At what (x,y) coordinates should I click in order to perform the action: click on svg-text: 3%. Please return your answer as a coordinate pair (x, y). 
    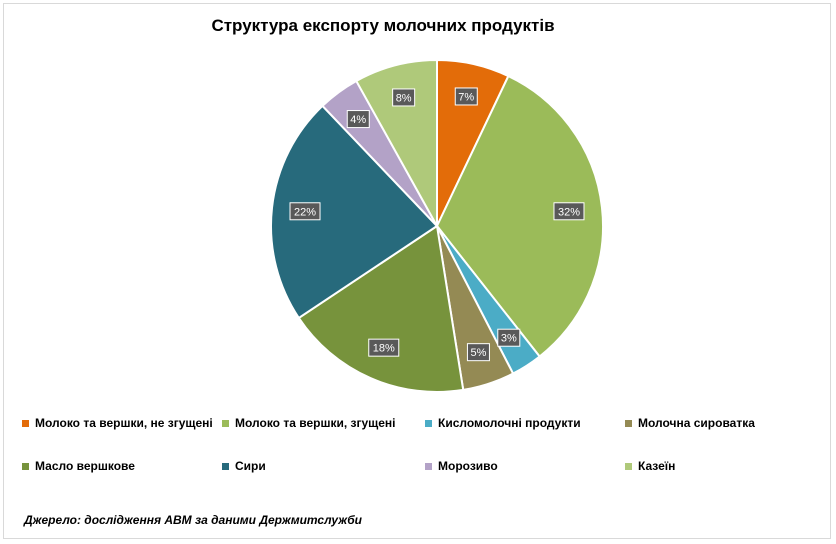
    Looking at the image, I should click on (509, 339).